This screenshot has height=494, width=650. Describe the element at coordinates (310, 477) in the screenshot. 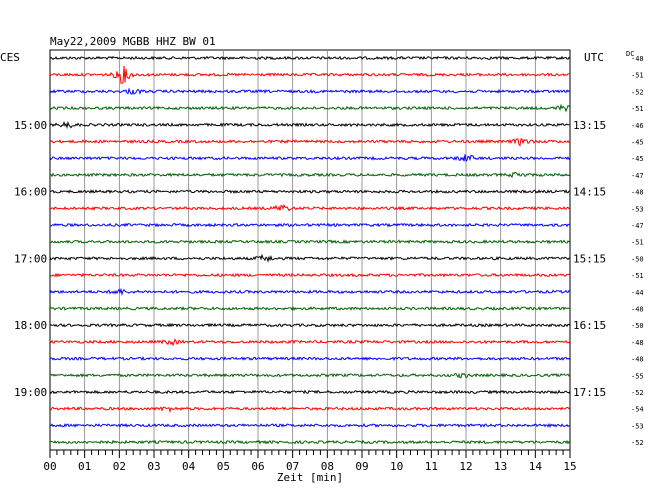

I see `x-axis-label: Zeit [min]` at that location.